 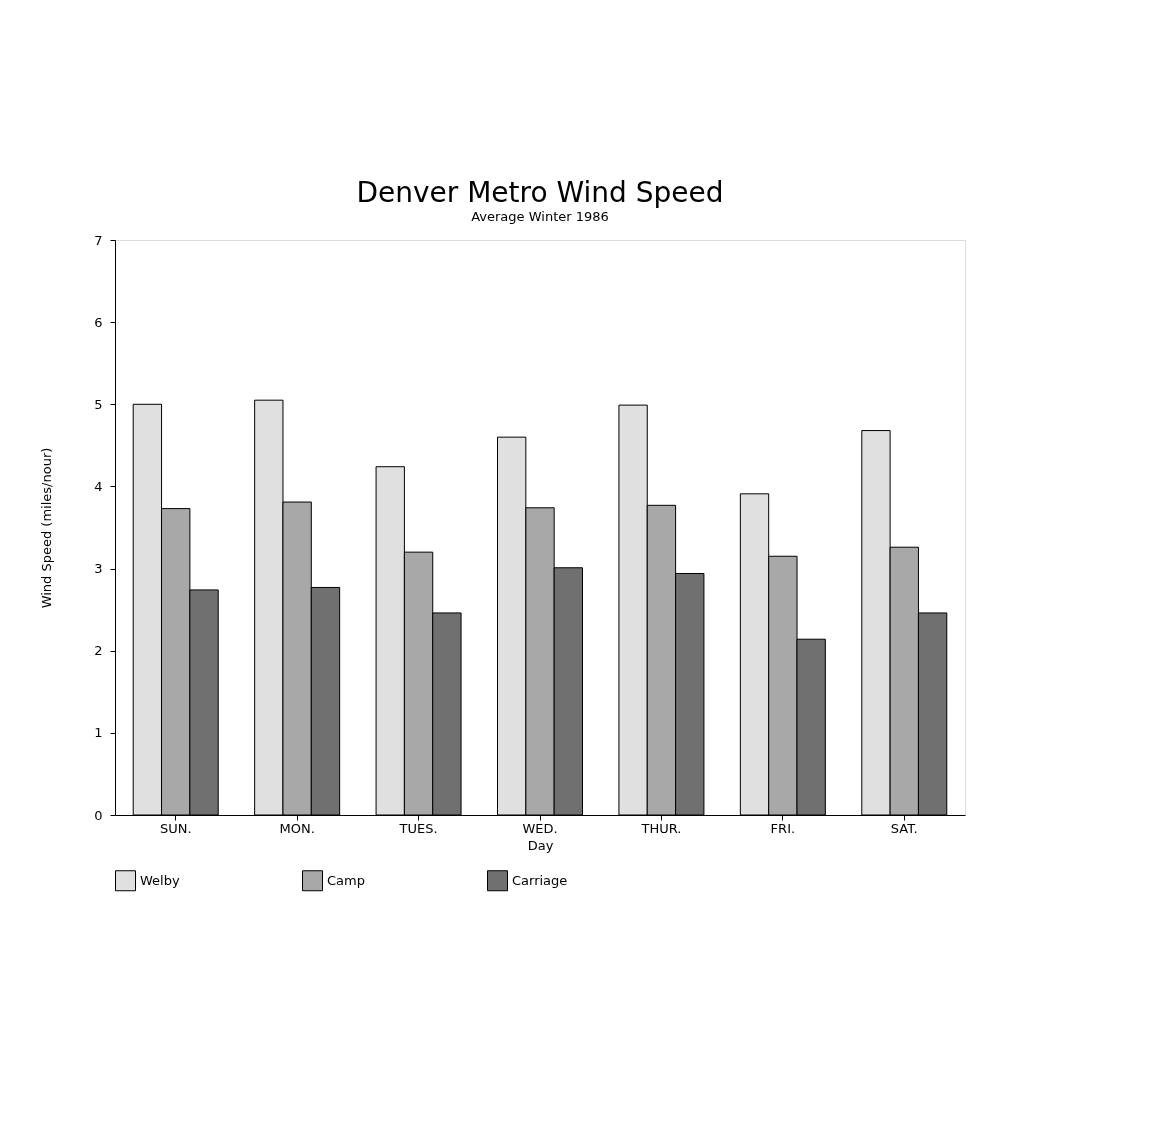 What do you see at coordinates (98, 404) in the screenshot?
I see `y-tick-label: 5` at bounding box center [98, 404].